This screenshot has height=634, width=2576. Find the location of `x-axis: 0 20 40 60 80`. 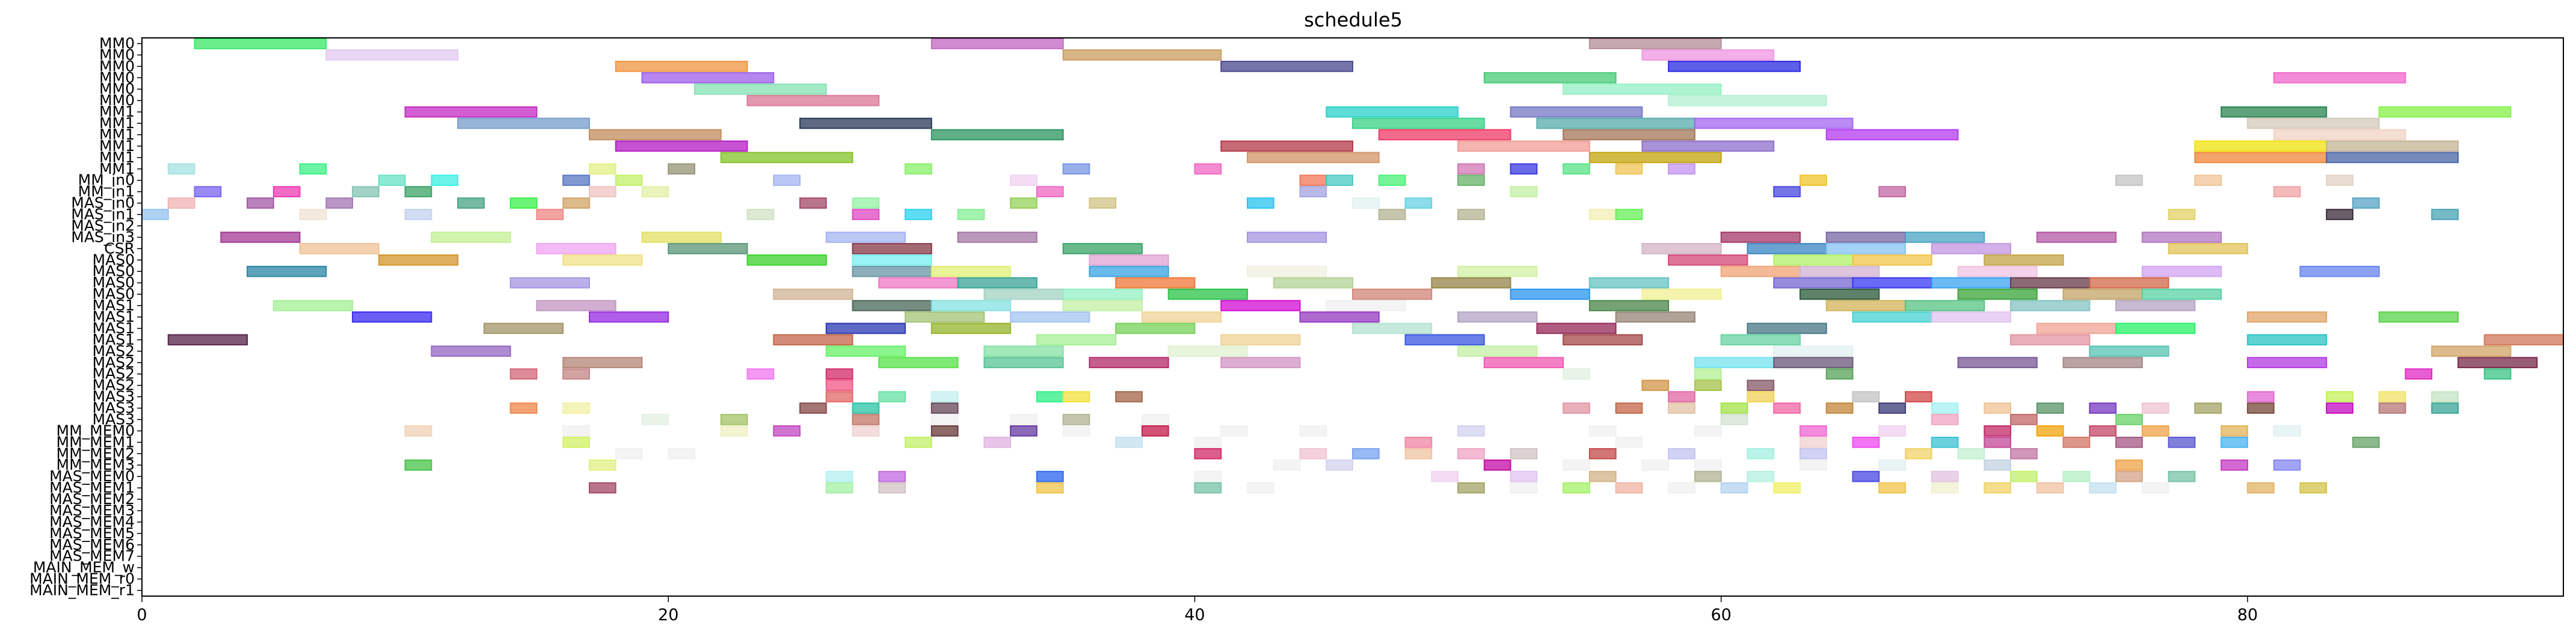

x-axis: 0 20 40 60 80 is located at coordinates (1197, 610).